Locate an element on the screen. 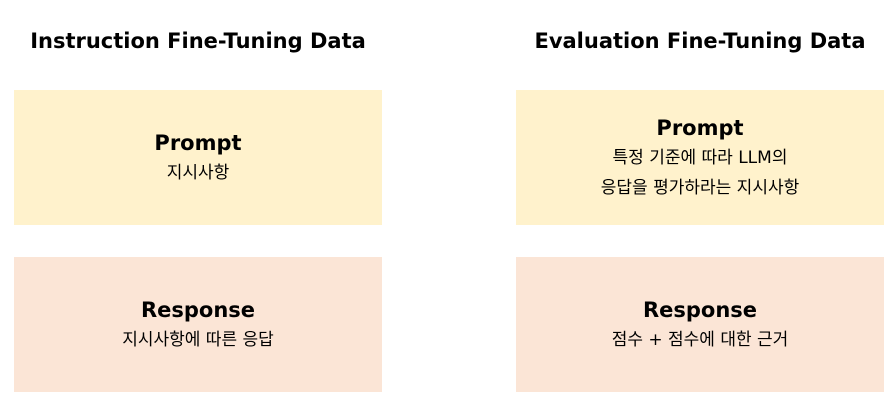  evaluation-prompt-text-line-2: 응답을 평가하라는 지시사항 is located at coordinates (700, 187).